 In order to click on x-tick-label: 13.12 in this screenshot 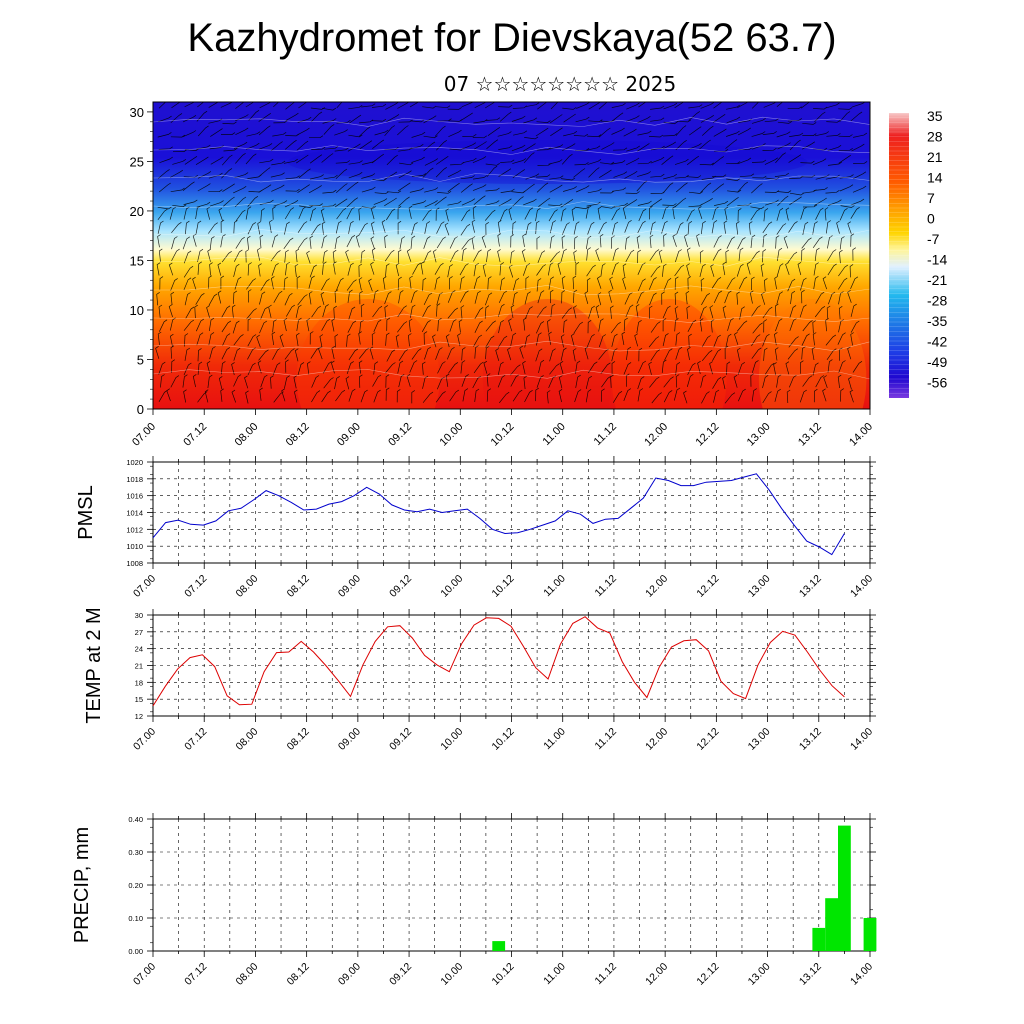, I will do `click(810, 586)`.